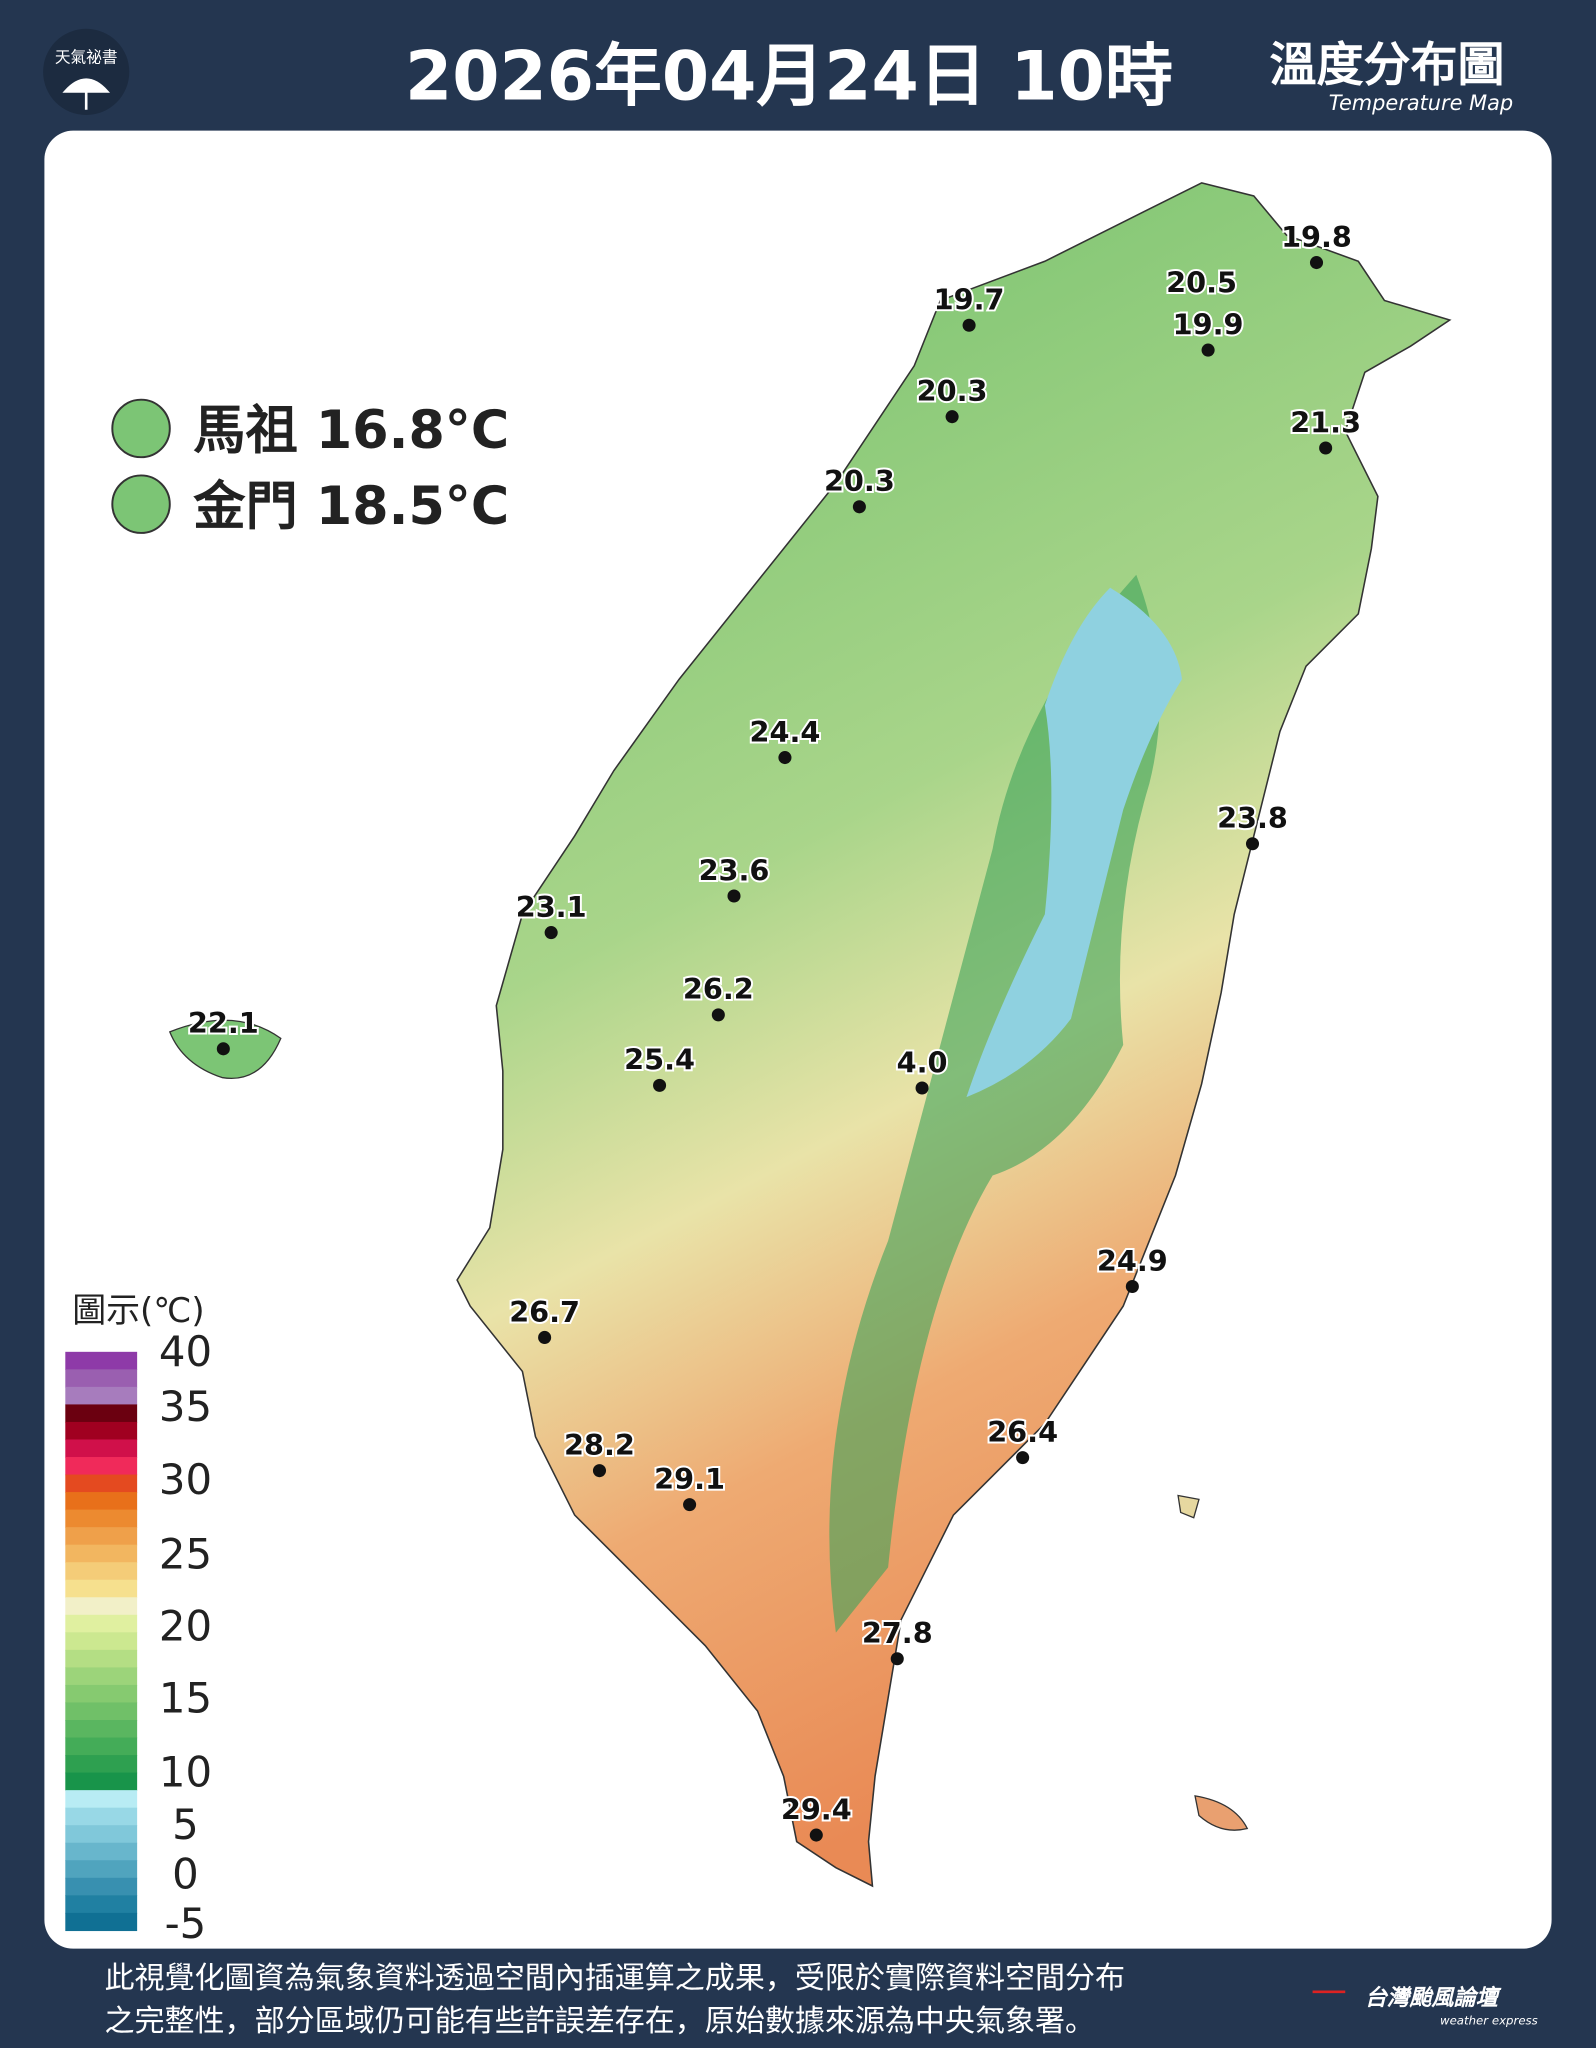 Image resolution: width=1596 pixels, height=2048 pixels. I want to click on footer-note: 之完整性，部分區域仍可能有些許誤差存在，原始數據來源為中央氣象署。, so click(599, 2021).